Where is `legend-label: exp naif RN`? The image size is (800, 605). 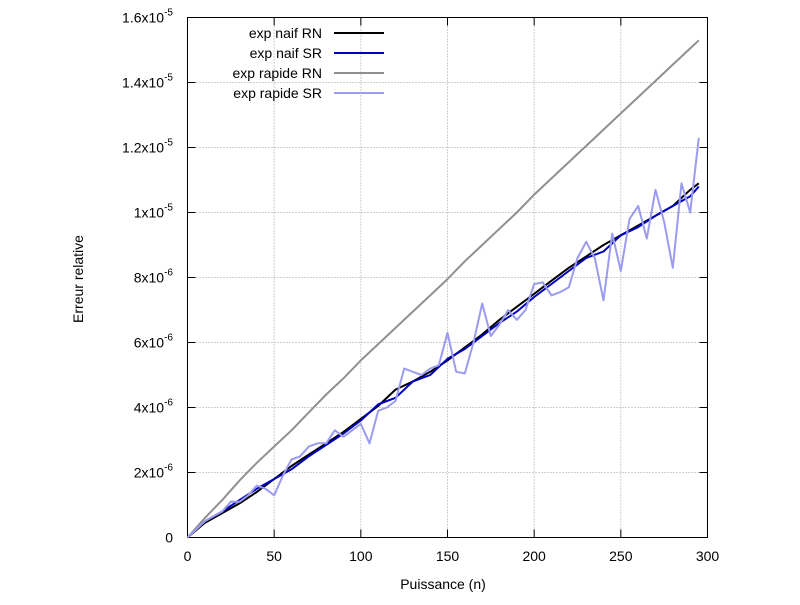
legend-label: exp naif RN is located at coordinates (285, 33).